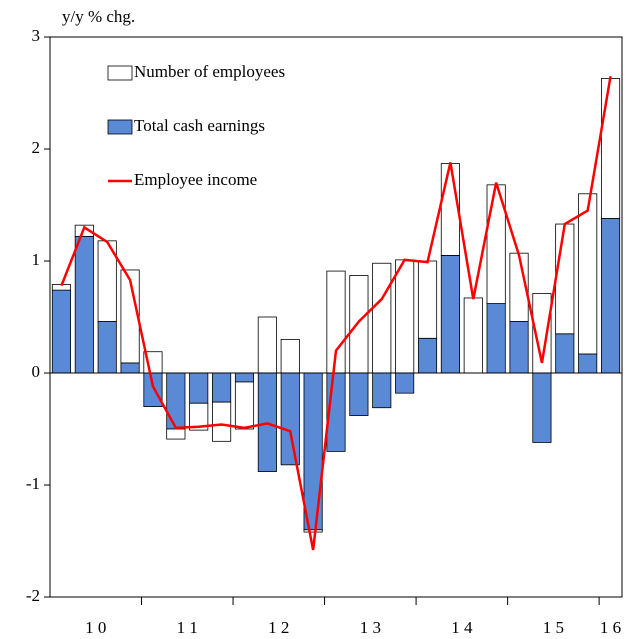  I want to click on y-axis-label: y/y % chg., so click(98, 16).